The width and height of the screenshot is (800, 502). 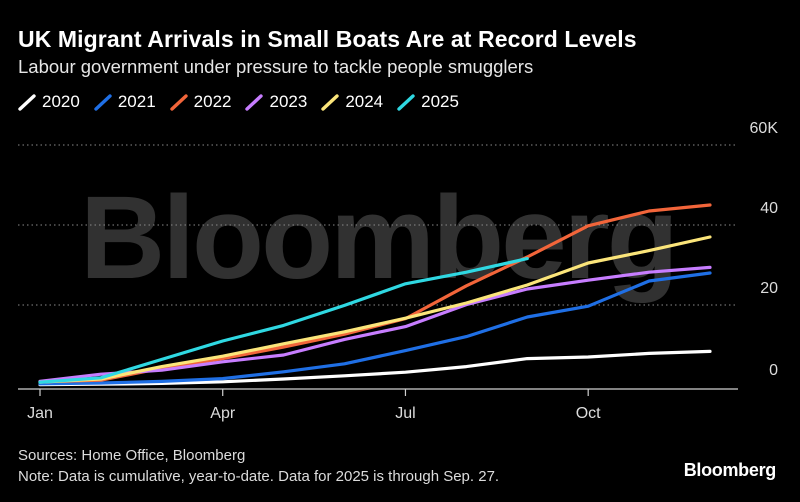 What do you see at coordinates (730, 470) in the screenshot?
I see `bloomberg-logo: Bloomberg` at bounding box center [730, 470].